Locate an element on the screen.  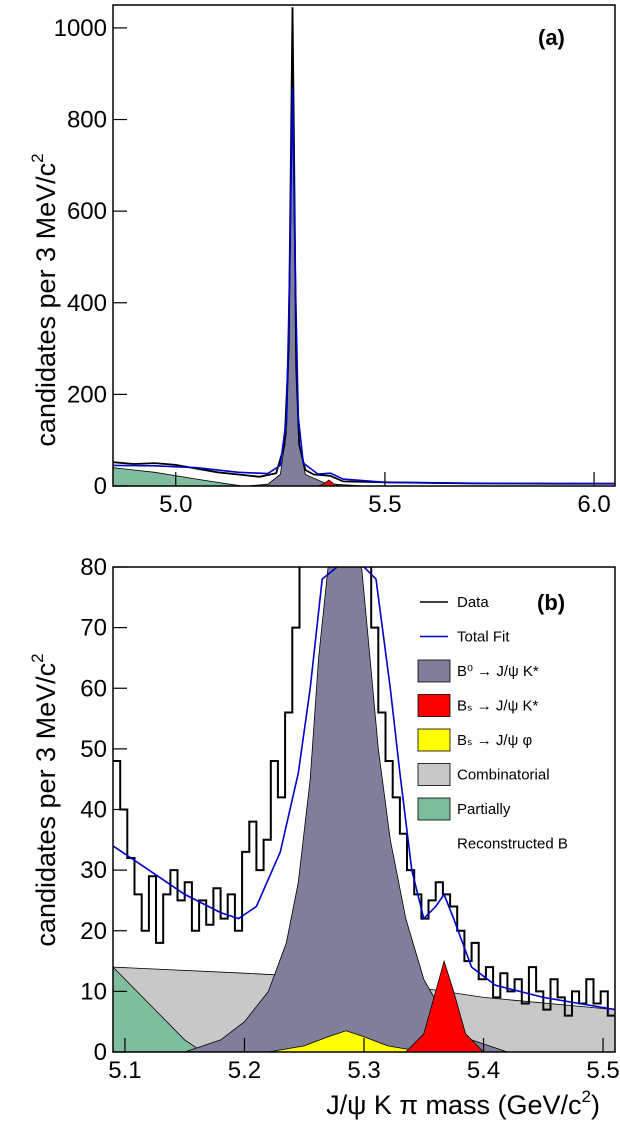
panel-b-xtick-label-3: 5.4 is located at coordinates (483, 1070).